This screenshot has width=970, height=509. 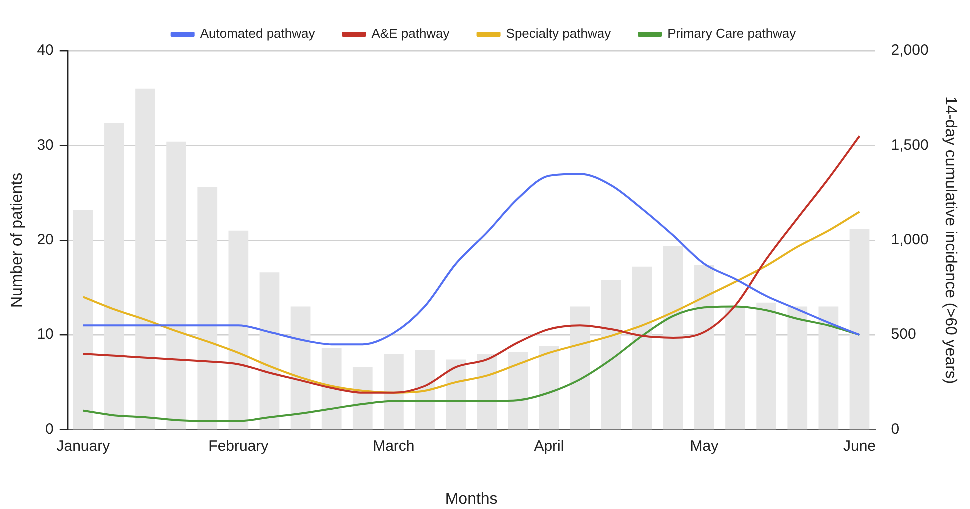 I want to click on legend-label: A&E pathway, so click(x=411, y=34).